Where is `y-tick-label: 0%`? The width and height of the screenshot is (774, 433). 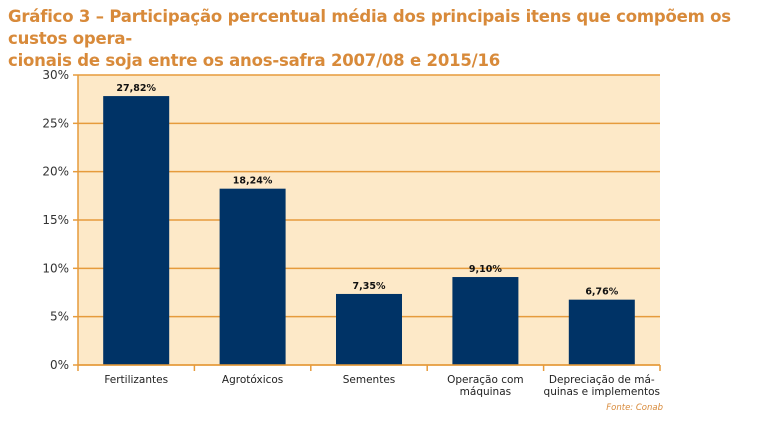
y-tick-label: 0% is located at coordinates (59, 365).